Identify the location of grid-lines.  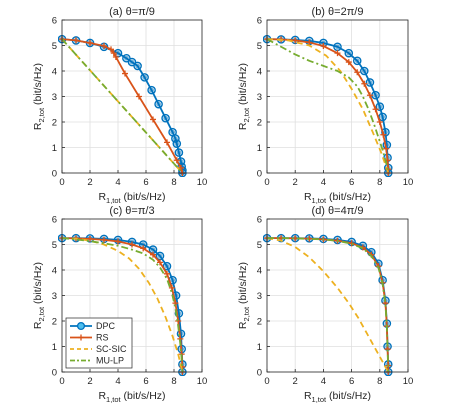
(337, 96).